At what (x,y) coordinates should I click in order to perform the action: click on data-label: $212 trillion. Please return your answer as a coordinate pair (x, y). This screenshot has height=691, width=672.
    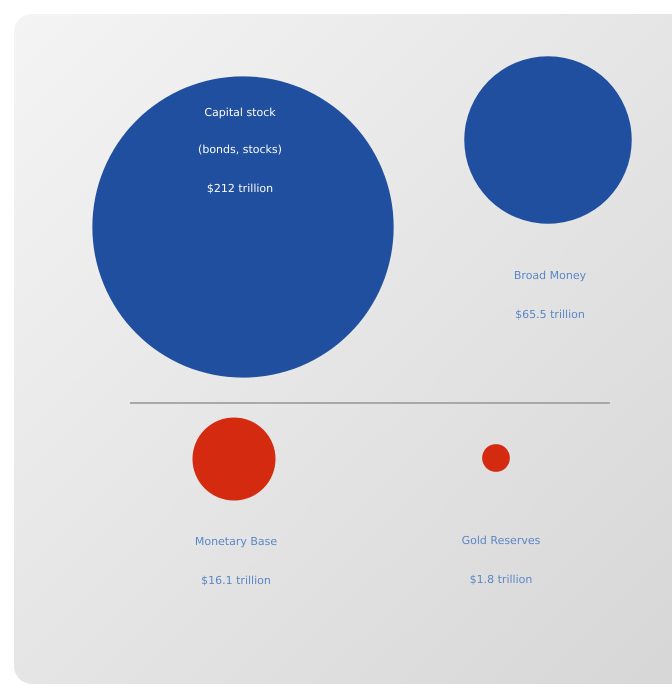
    Looking at the image, I should click on (240, 188).